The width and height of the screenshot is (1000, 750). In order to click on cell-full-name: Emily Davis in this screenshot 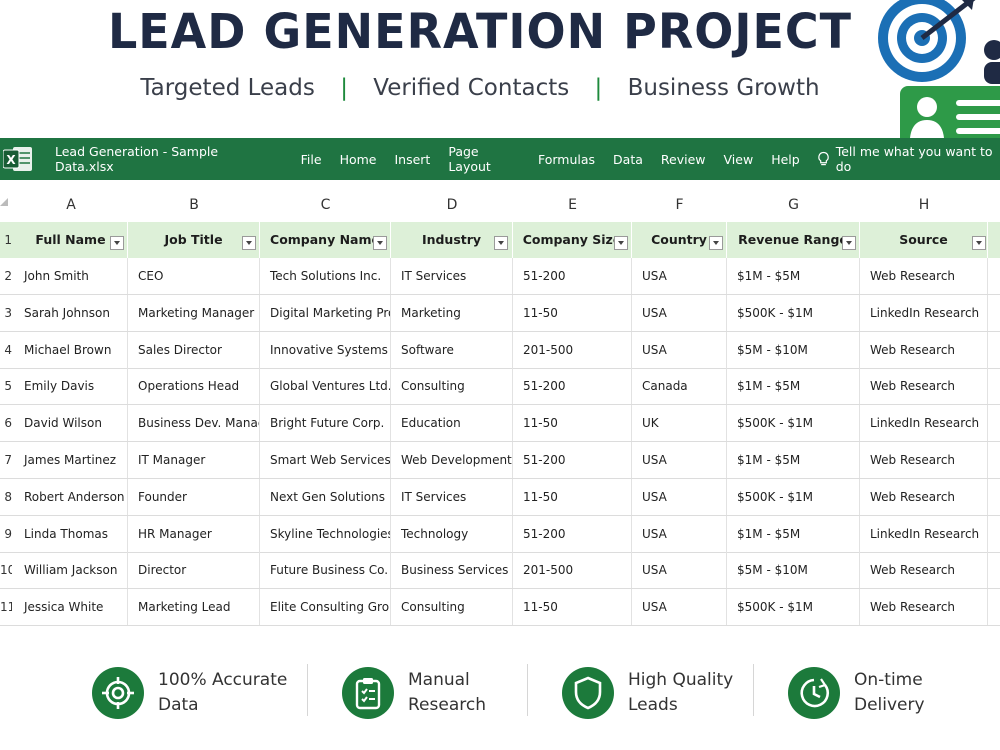, I will do `click(71, 386)`.